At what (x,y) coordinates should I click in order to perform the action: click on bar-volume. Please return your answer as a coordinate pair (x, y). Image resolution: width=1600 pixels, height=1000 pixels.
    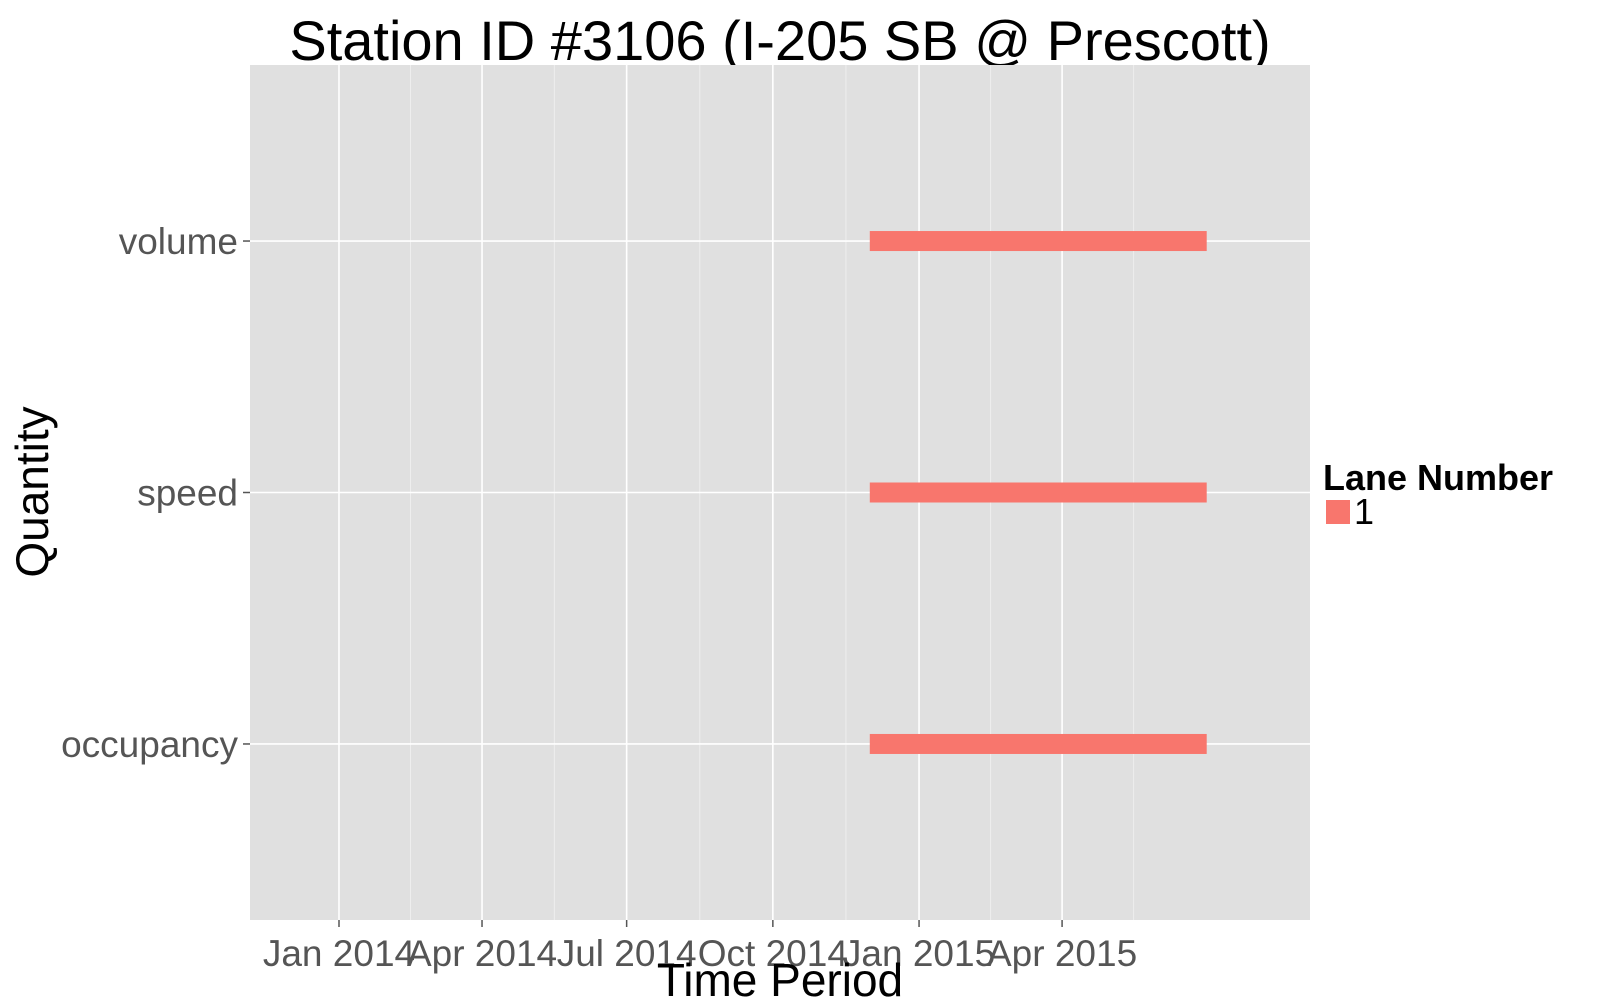
    Looking at the image, I should click on (1038, 241).